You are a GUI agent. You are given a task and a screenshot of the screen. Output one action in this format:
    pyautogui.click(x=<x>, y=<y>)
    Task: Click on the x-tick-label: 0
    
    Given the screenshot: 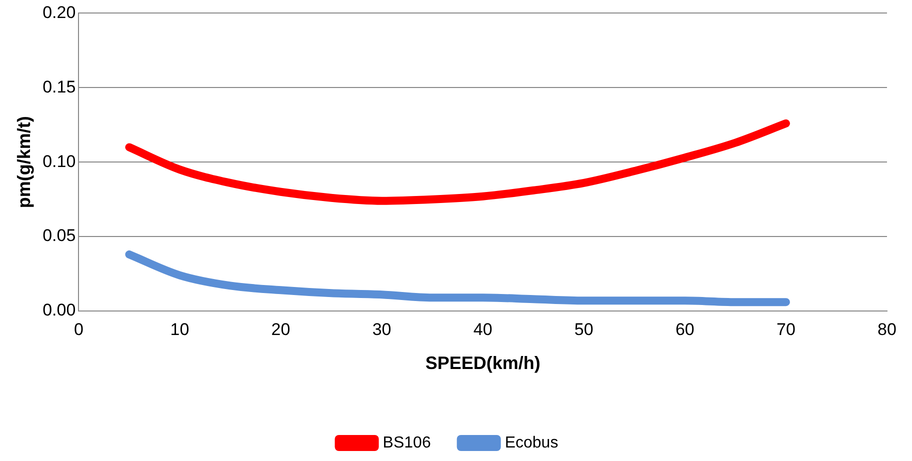 What is the action you would take?
    pyautogui.click(x=79, y=329)
    